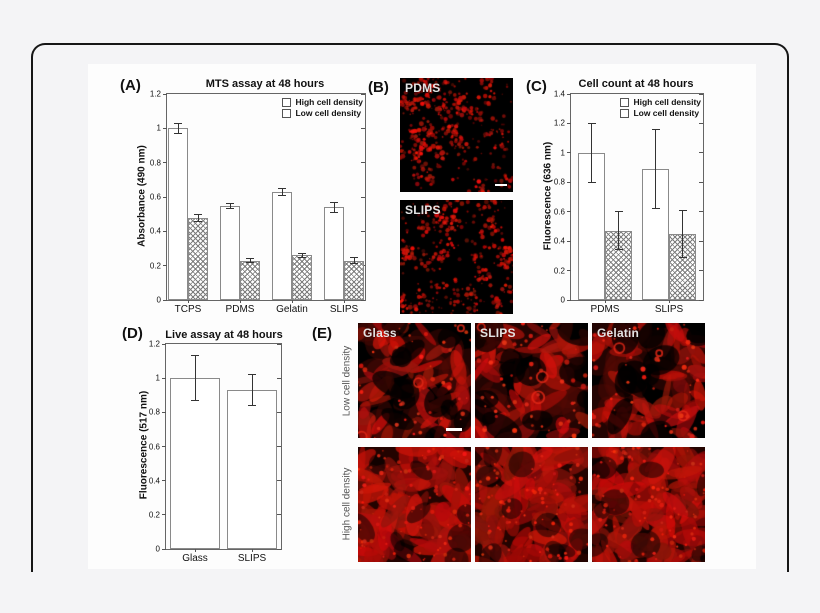 The height and width of the screenshot is (613, 820). I want to click on panel-d-y-axis-label: Fluorescence (517 nm), so click(144, 445).